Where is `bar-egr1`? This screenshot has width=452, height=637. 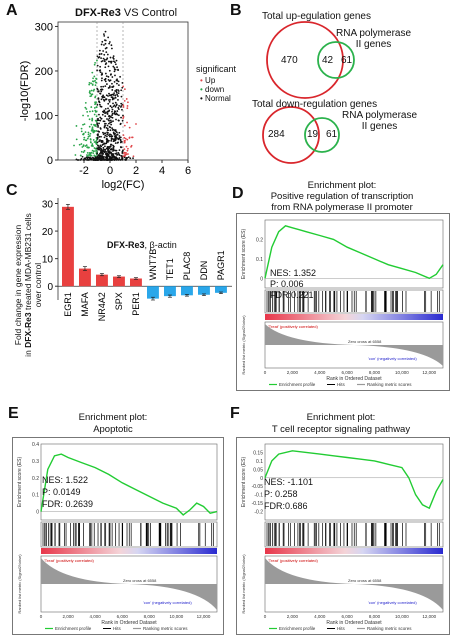 bar-egr1 is located at coordinates (68, 246).